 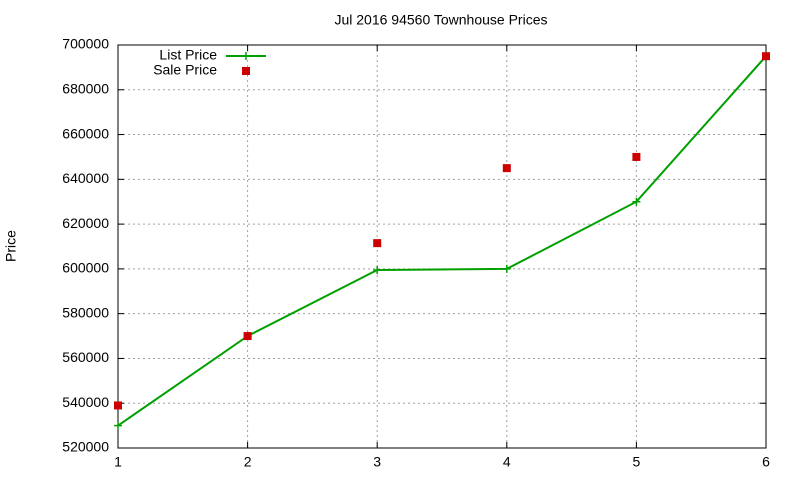 I want to click on x-tick-label: 1, so click(x=118, y=462).